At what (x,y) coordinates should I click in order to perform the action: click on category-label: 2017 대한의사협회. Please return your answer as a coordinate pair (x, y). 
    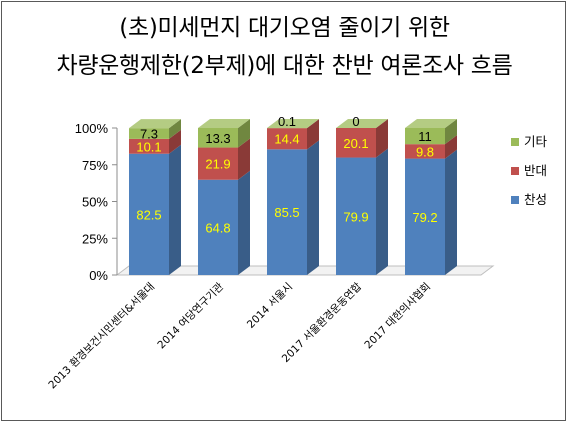
    Looking at the image, I should click on (397, 315).